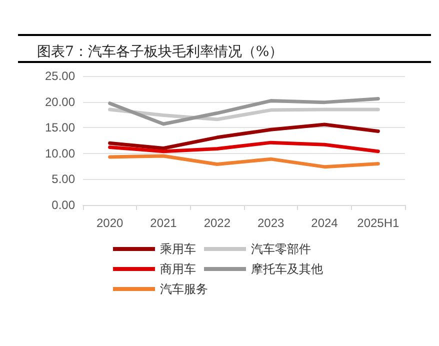  I want to click on y-tick-label: 25.00, so click(60, 76).